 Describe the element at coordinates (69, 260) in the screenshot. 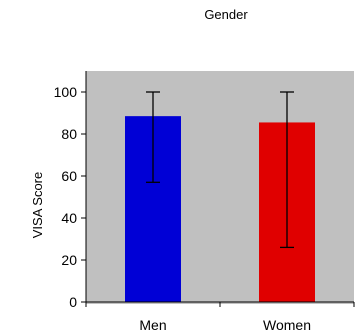

I see `y-tick-label: 20` at that location.